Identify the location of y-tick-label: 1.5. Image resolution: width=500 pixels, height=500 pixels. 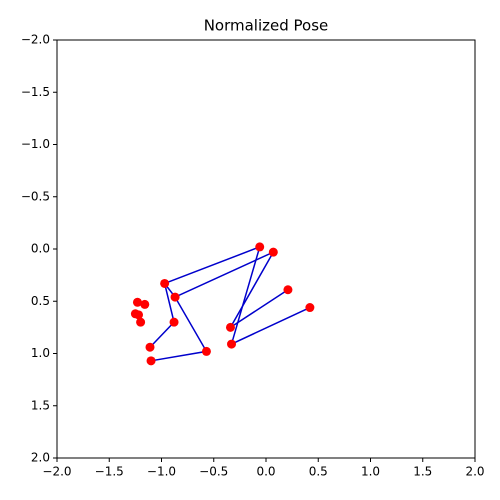
(40, 405).